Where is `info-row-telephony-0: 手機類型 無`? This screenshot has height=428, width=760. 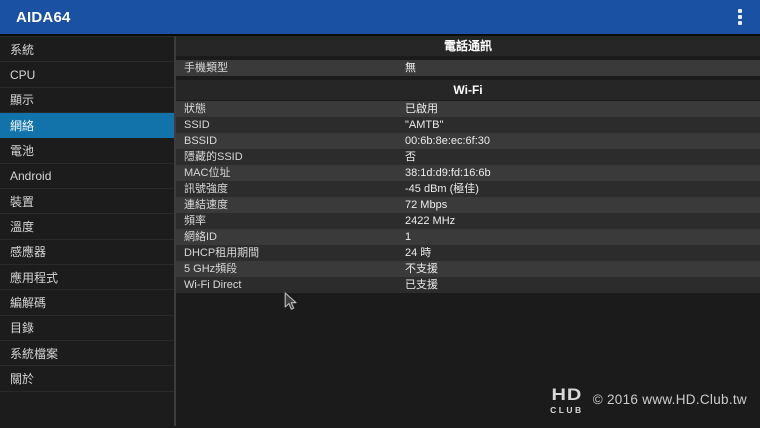
info-row-telephony-0: 手機類型 無 is located at coordinates (468, 68).